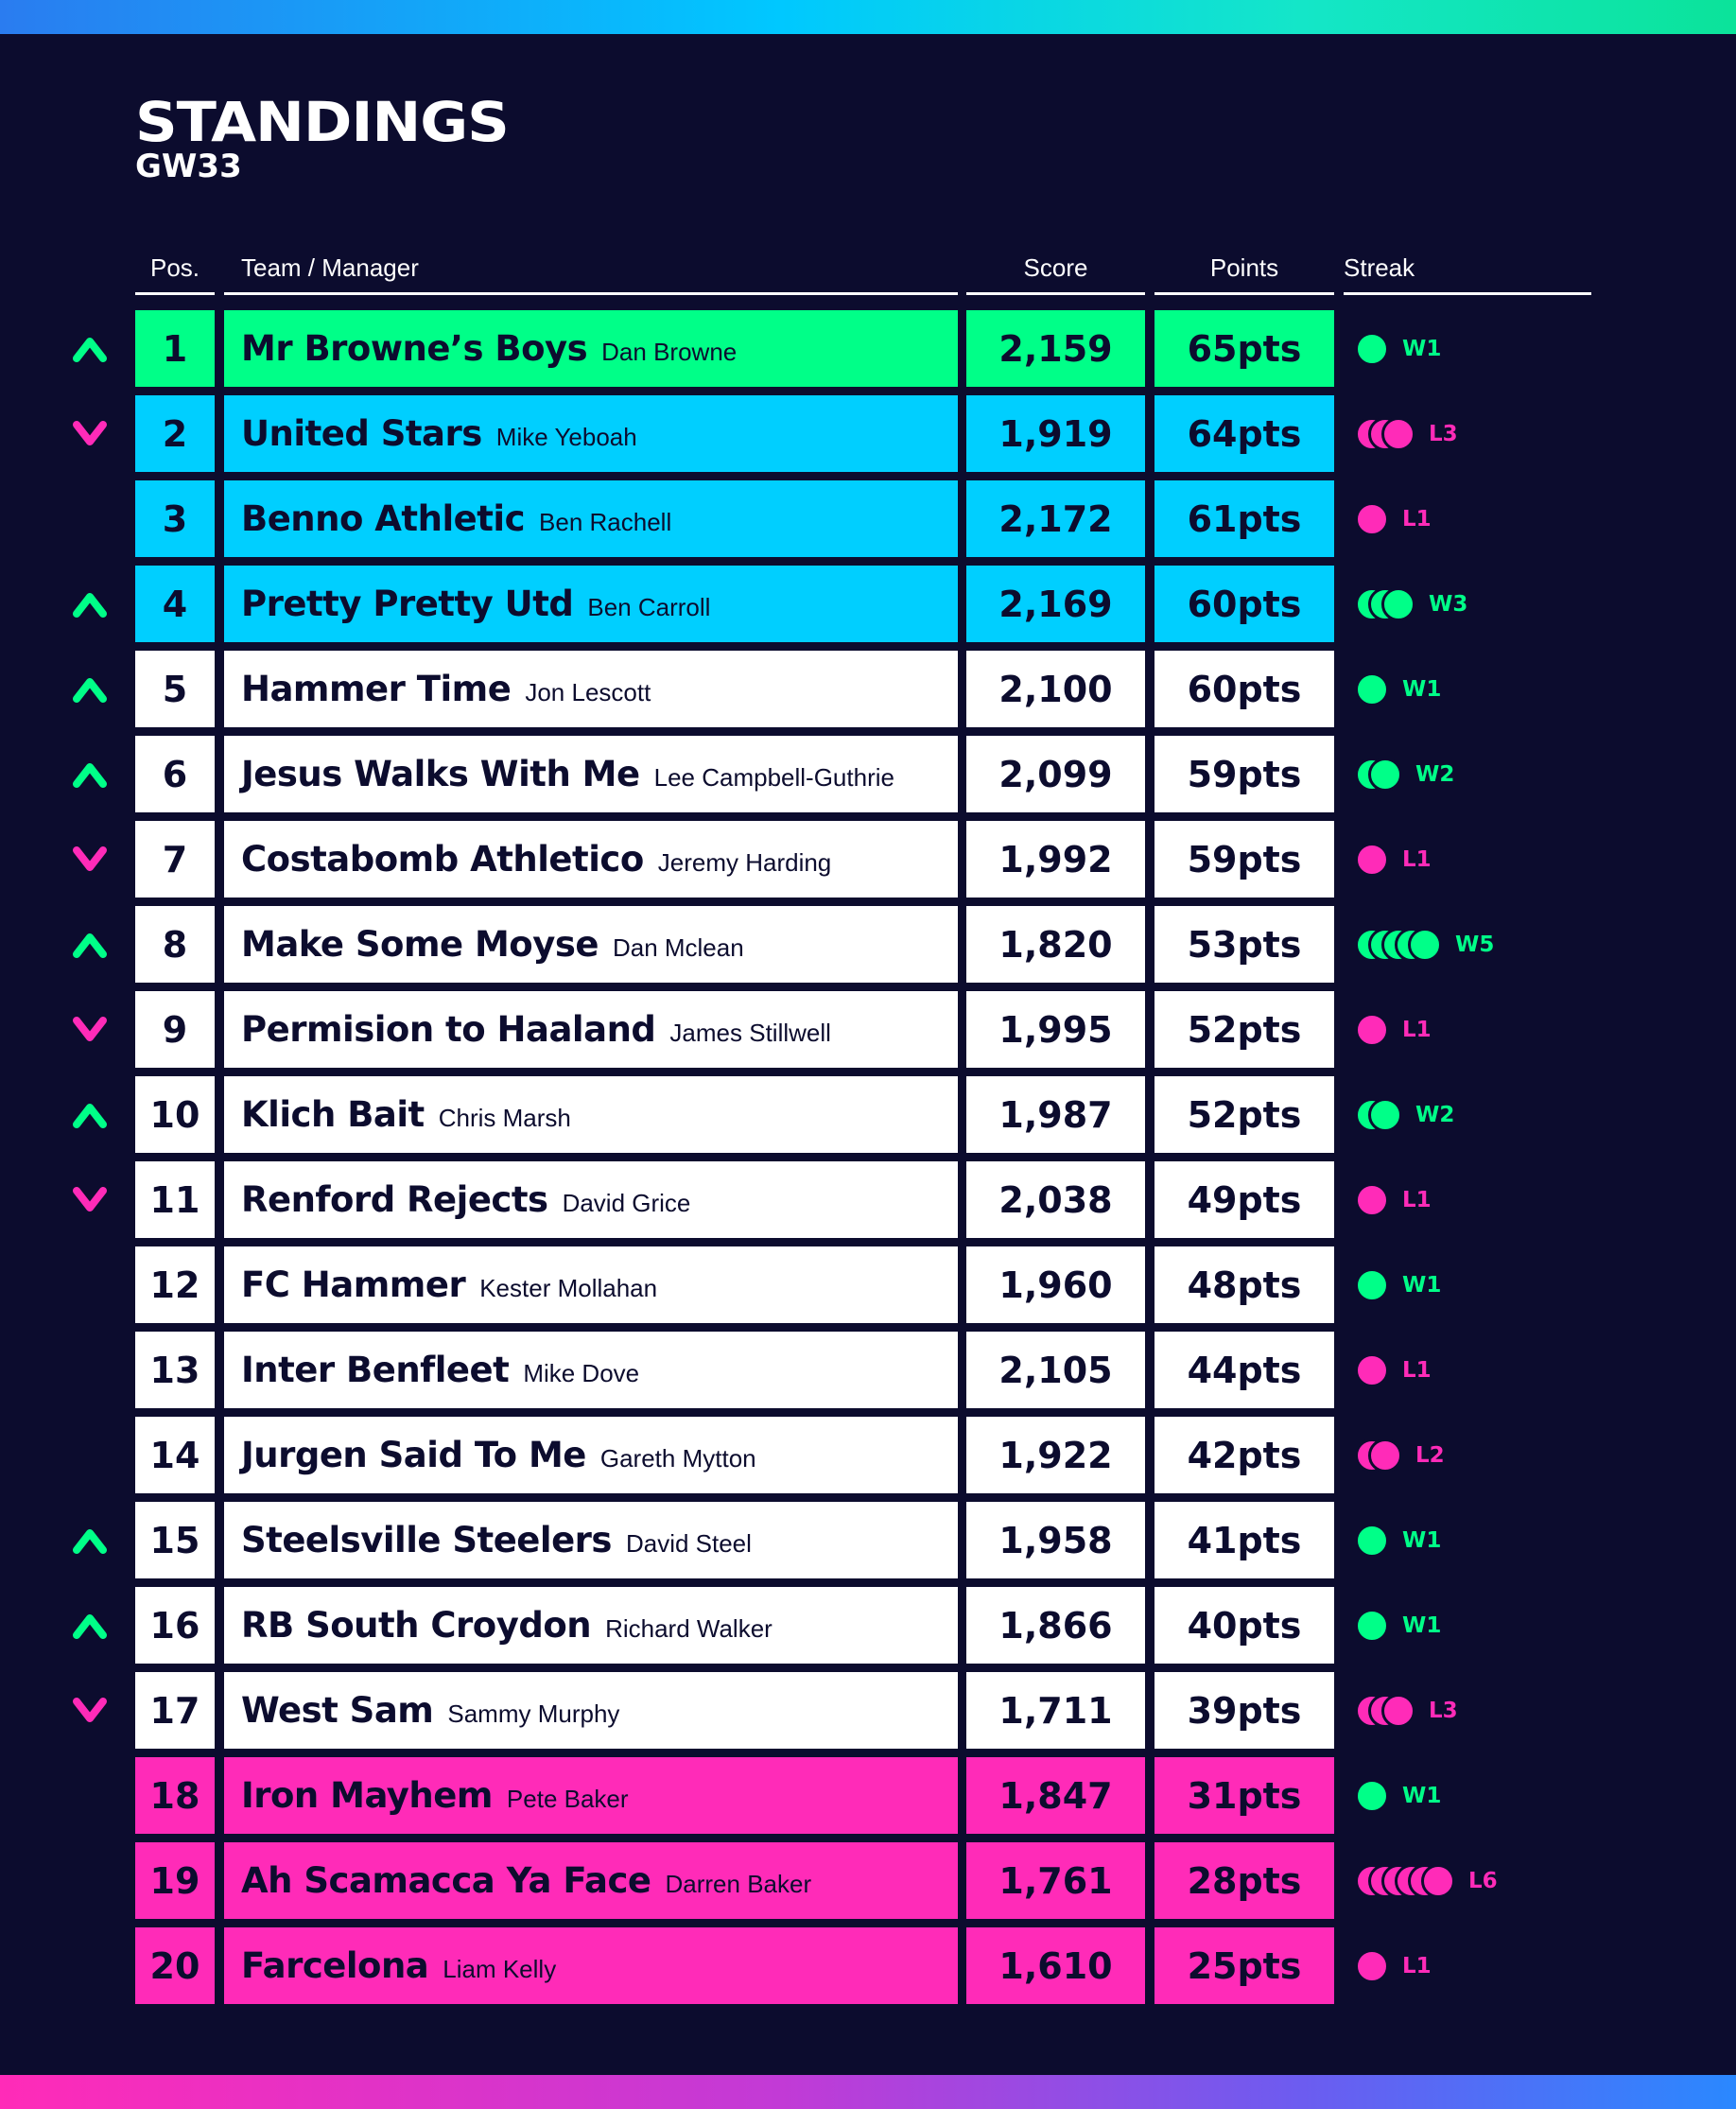  What do you see at coordinates (1430, 1455) in the screenshot?
I see `streak-label: L2` at bounding box center [1430, 1455].